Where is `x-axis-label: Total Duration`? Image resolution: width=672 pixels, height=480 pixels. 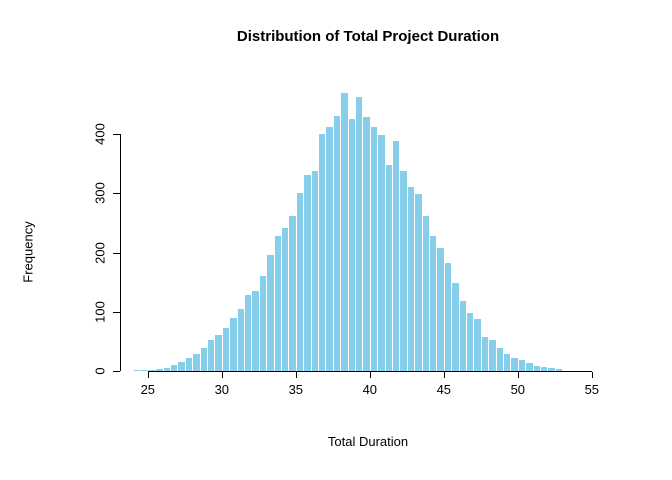
x-axis-label: Total Duration is located at coordinates (368, 441).